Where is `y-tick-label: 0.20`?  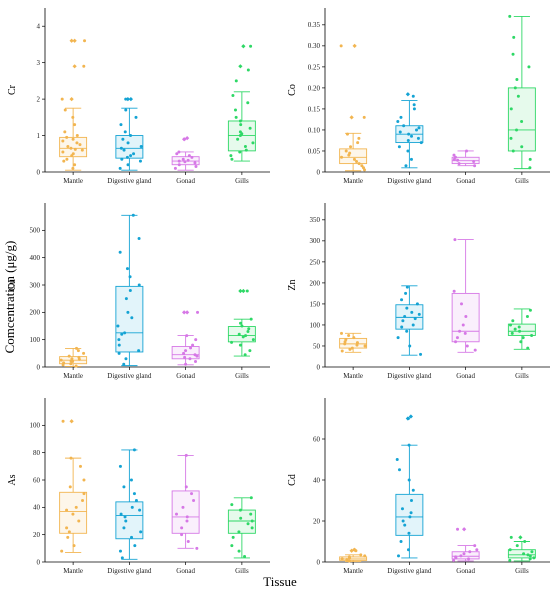
y-tick-label: 0.20 is located at coordinates (314, 88).